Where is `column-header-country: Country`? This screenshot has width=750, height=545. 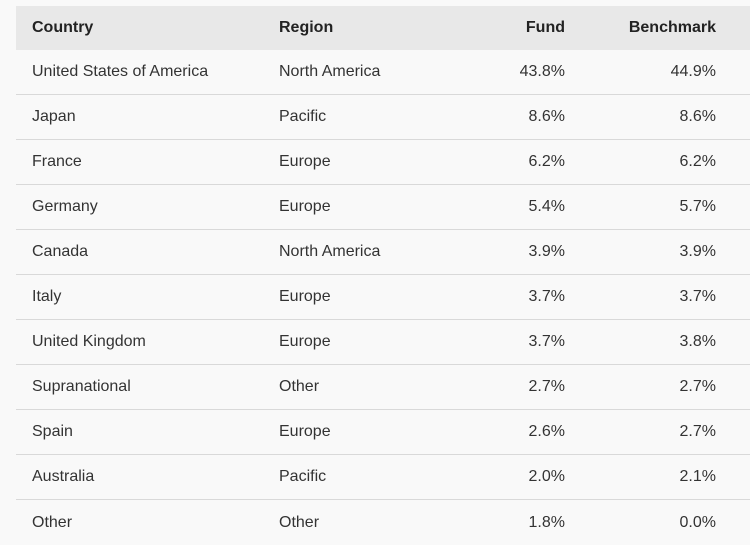
column-header-country: Country is located at coordinates (63, 27).